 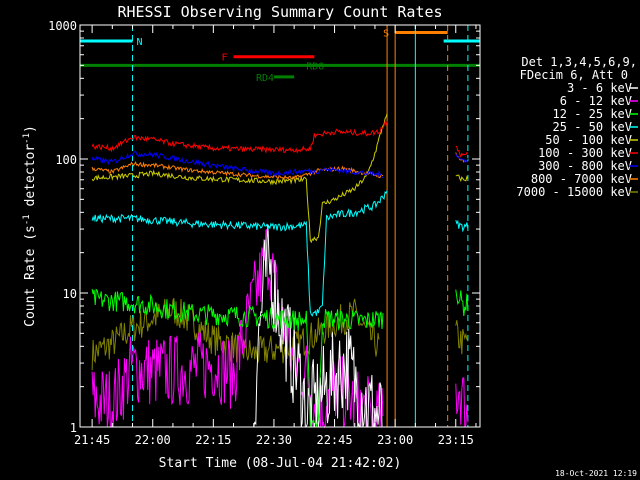 I want to click on series-line-magenta, so click(x=462, y=402).